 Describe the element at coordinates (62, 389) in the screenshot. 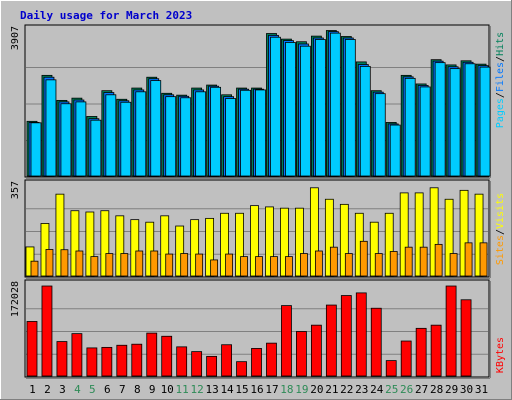

I see `x-tick-label-day-3: 3` at that location.